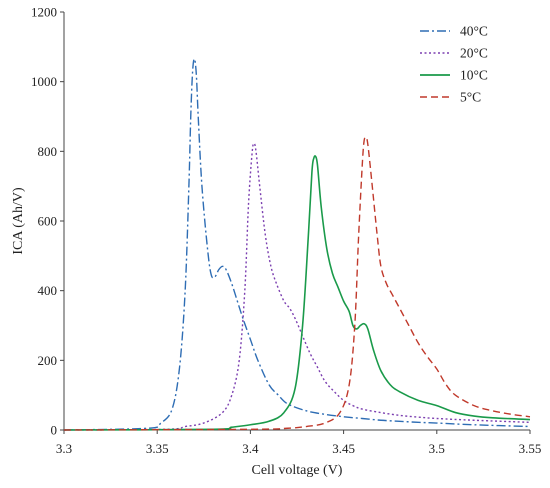  Describe the element at coordinates (437, 448) in the screenshot. I see `x-tick-label: 3.5` at that location.